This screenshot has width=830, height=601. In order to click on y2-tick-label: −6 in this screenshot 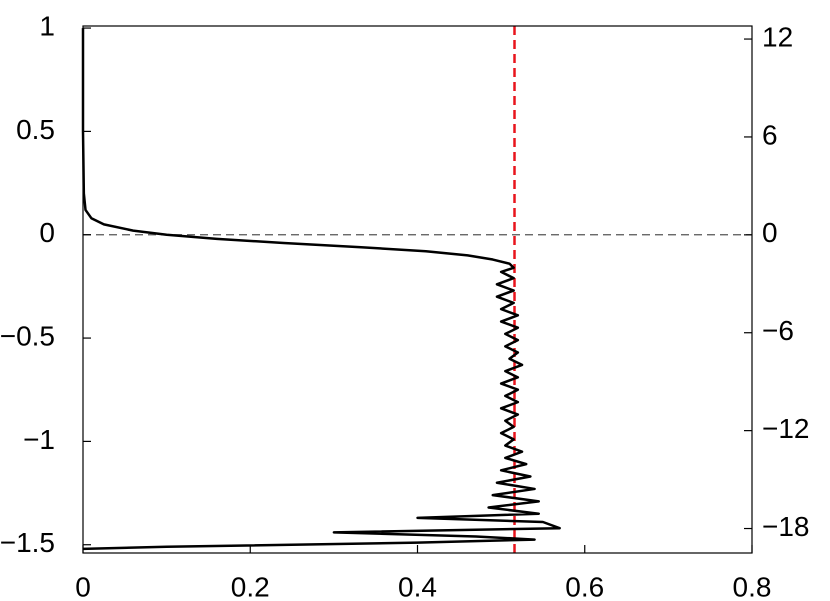, I will do `click(778, 330)`.